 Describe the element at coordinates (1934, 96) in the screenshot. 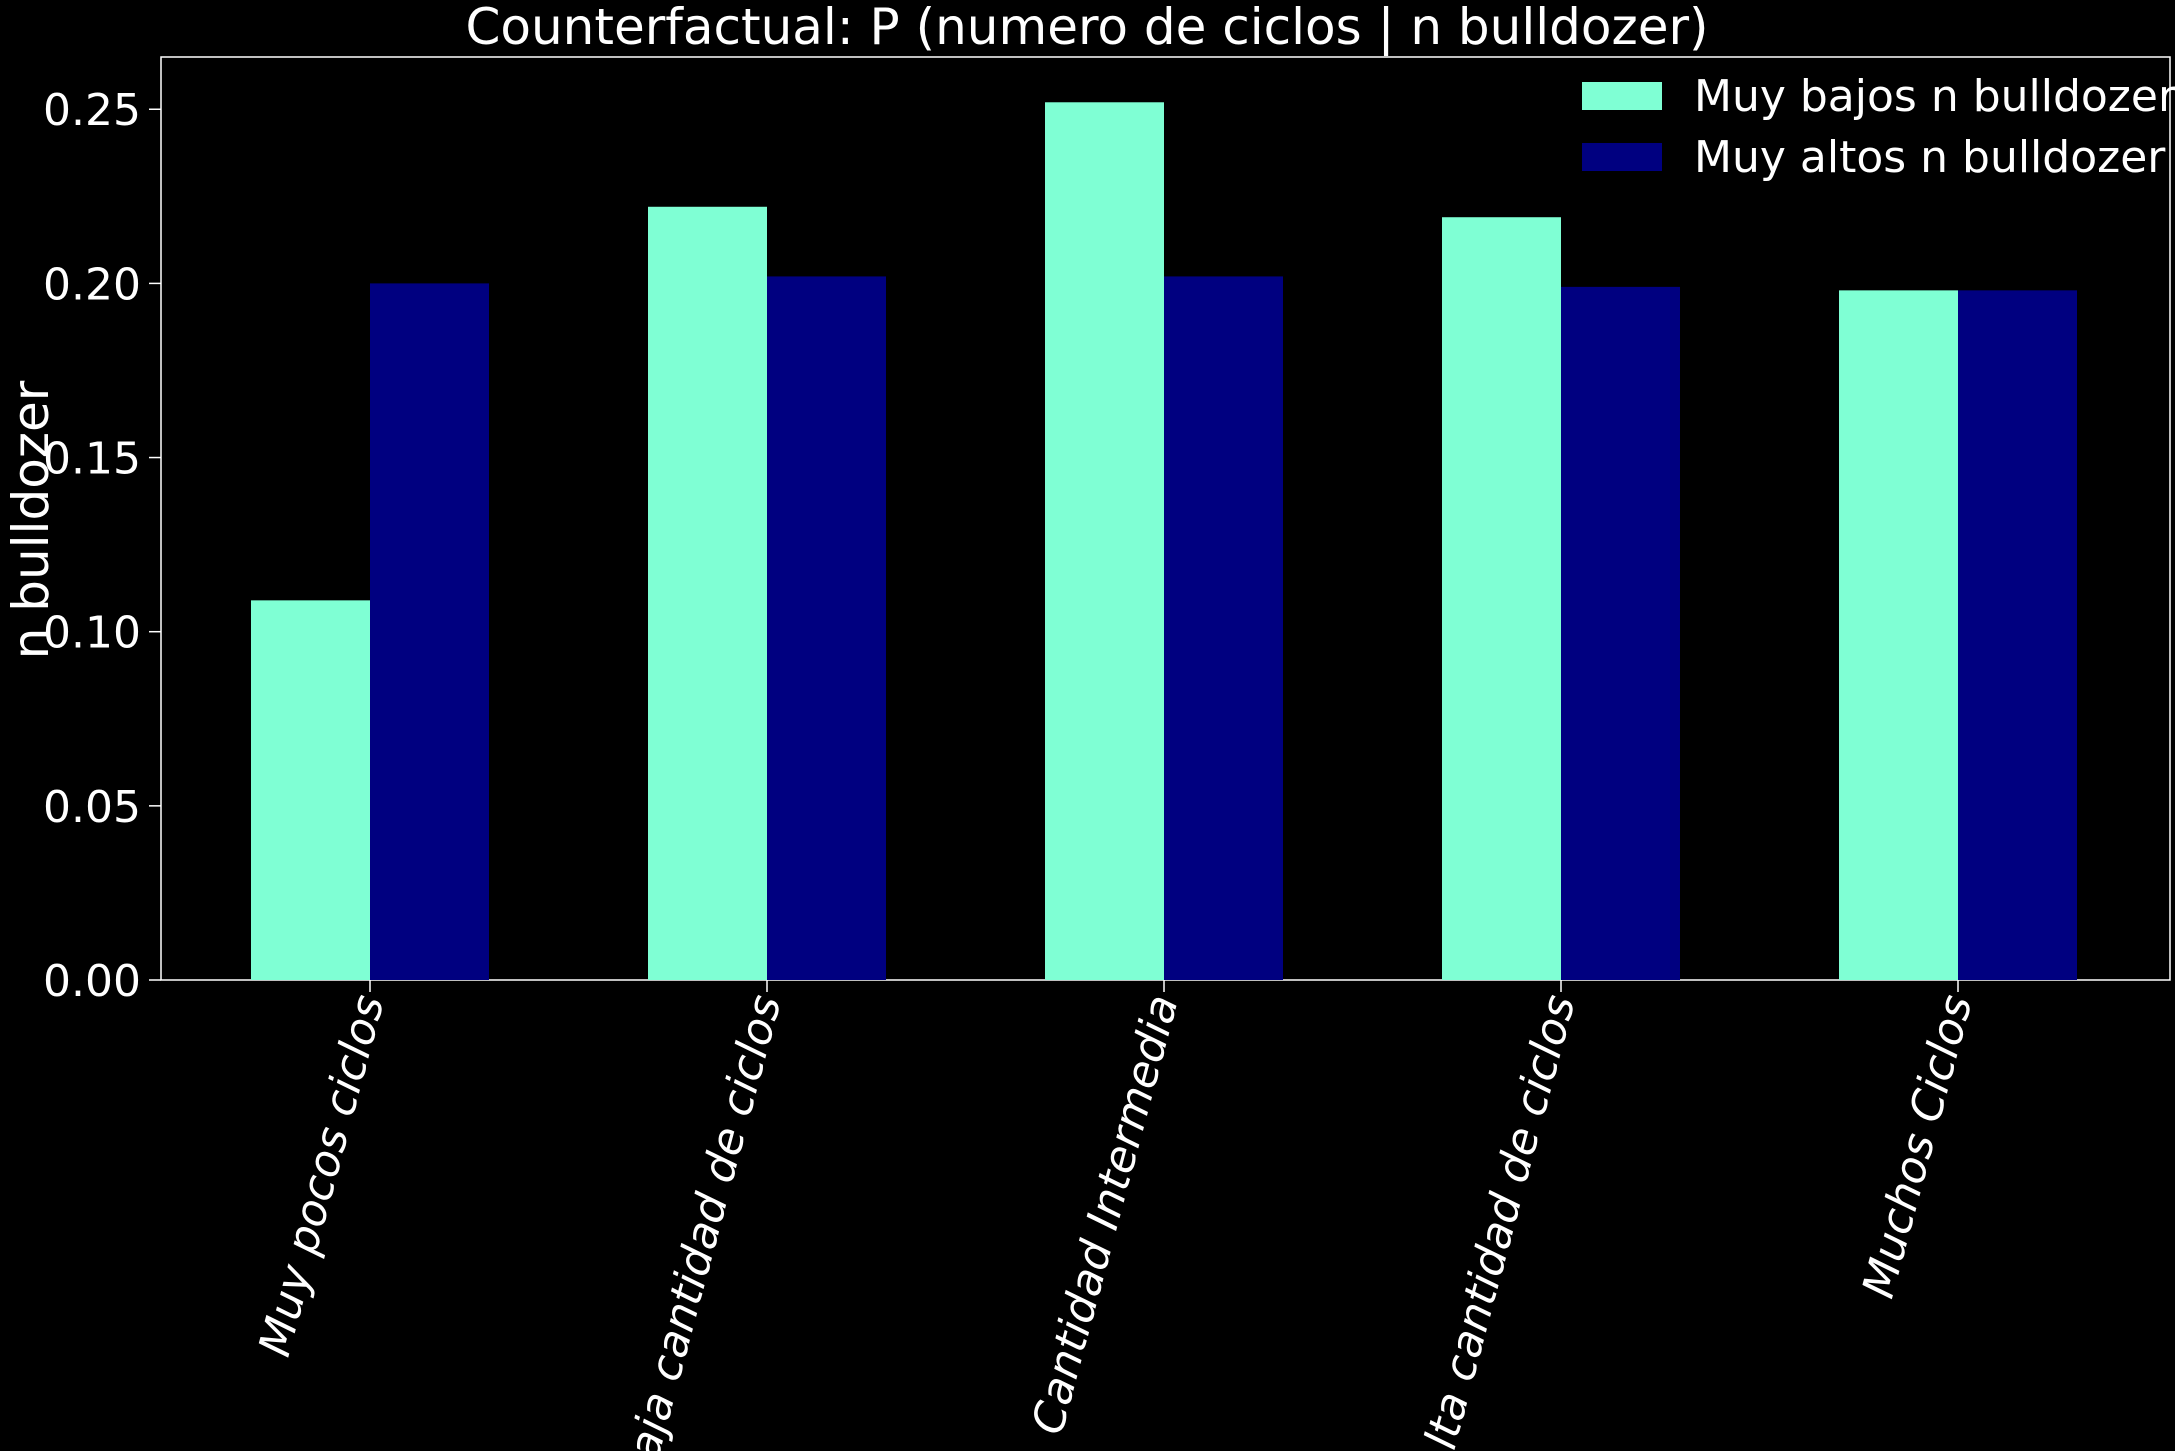

I see `legend-label: Muy bajos n bulldozer` at that location.